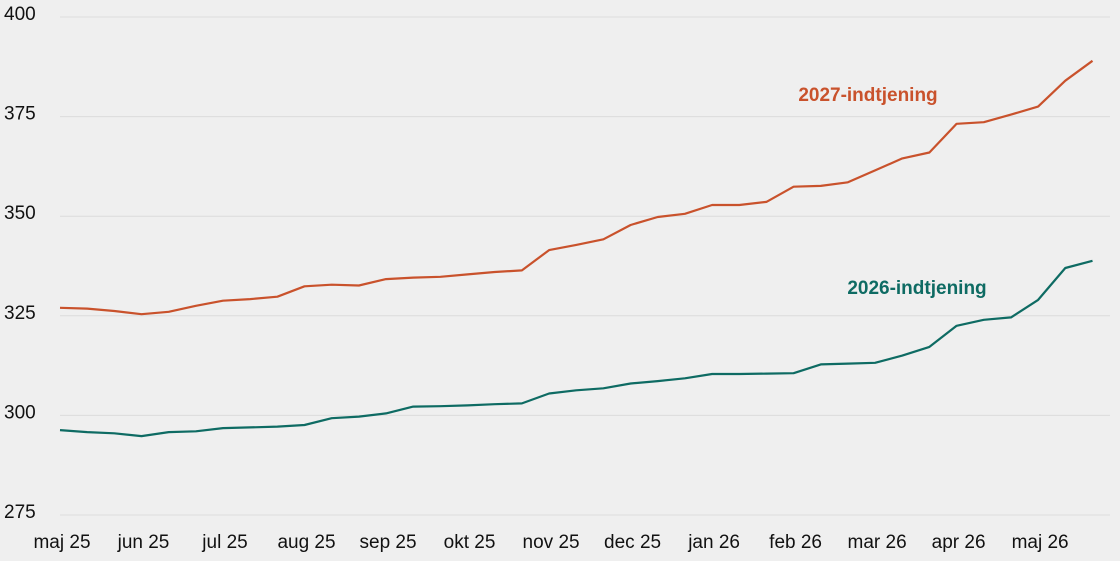  I want to click on x-tick-label: dec 25, so click(632, 542).